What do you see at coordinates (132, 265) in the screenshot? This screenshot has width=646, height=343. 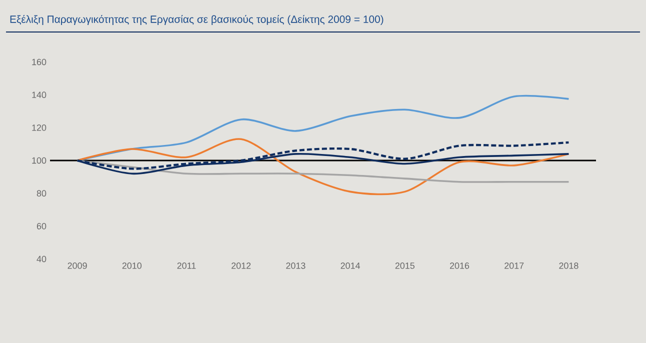 I see `x-tick-label: 2010` at bounding box center [132, 265].